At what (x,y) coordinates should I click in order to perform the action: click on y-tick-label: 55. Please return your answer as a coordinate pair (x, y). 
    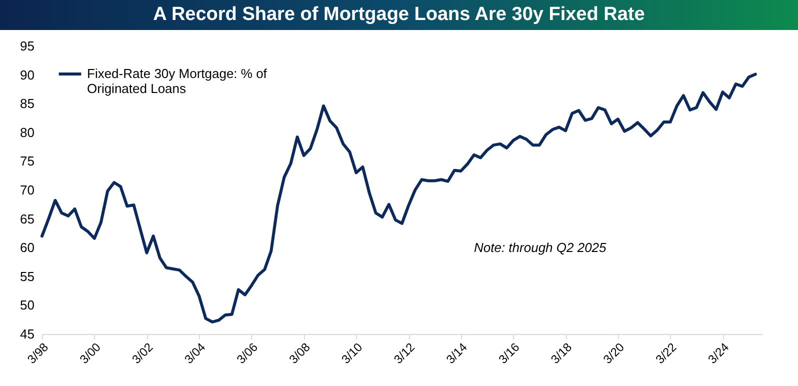
    Looking at the image, I should click on (27, 276).